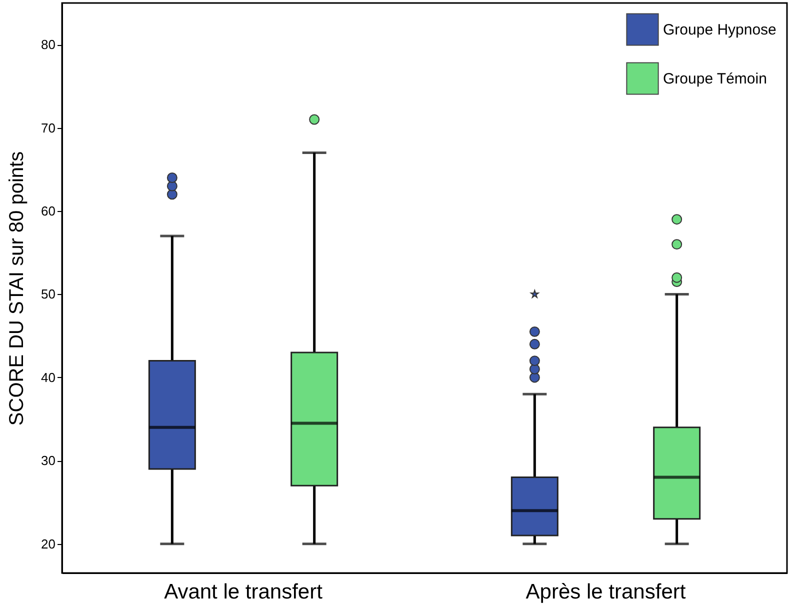 The height and width of the screenshot is (608, 789). I want to click on x-tick-label: Avant le transfert, so click(243, 592).